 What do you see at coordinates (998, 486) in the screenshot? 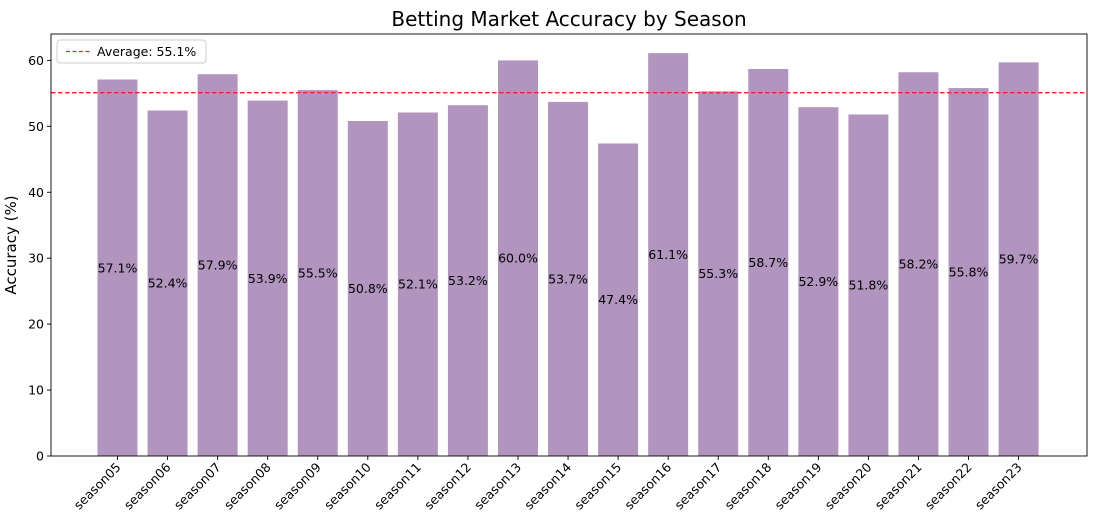
I see `x-tick-label-season23: season23` at bounding box center [998, 486].